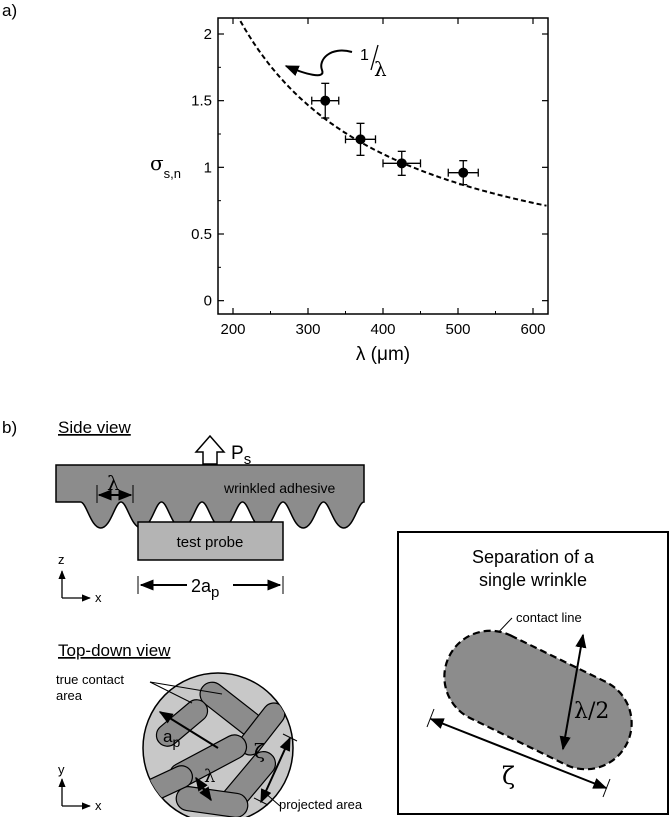 The width and height of the screenshot is (671, 817). What do you see at coordinates (9, 427) in the screenshot?
I see `panel-b-label: b)` at bounding box center [9, 427].